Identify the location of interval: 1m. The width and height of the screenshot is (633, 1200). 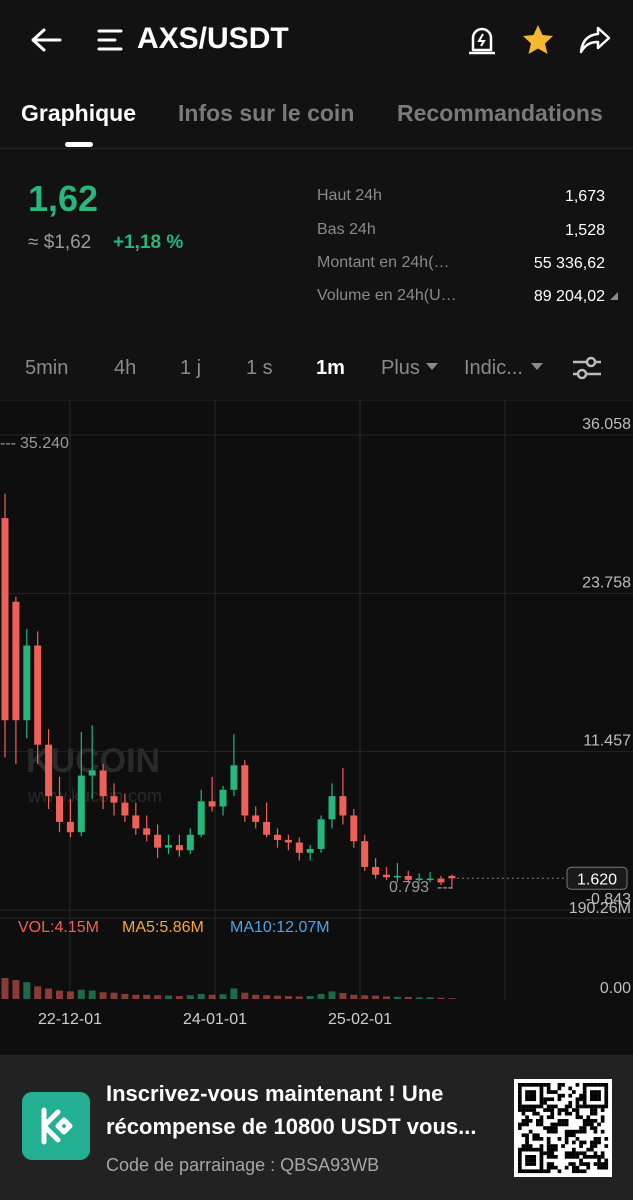
(330, 368).